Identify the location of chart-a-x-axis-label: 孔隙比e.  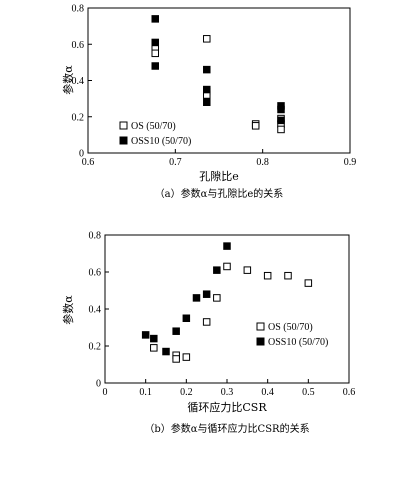
(219, 176).